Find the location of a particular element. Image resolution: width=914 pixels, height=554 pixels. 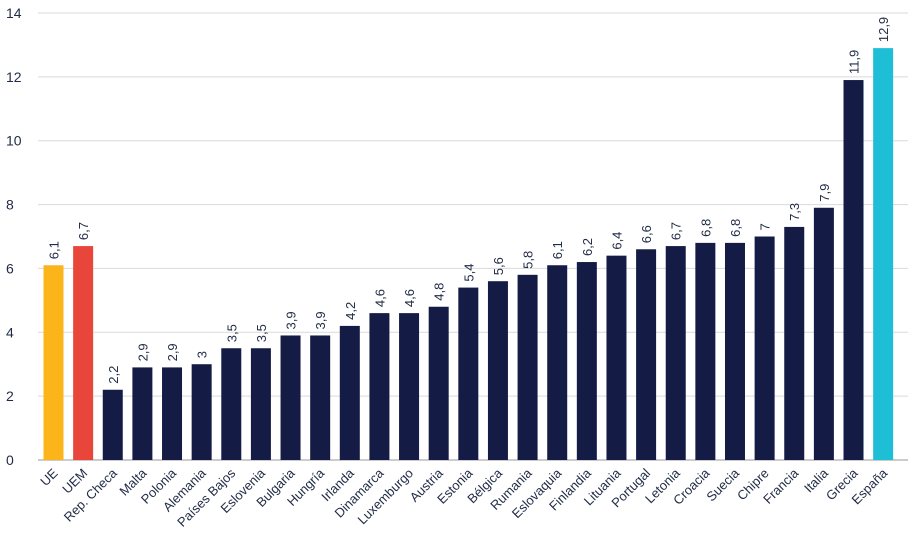

data-label: 3 is located at coordinates (202, 354).